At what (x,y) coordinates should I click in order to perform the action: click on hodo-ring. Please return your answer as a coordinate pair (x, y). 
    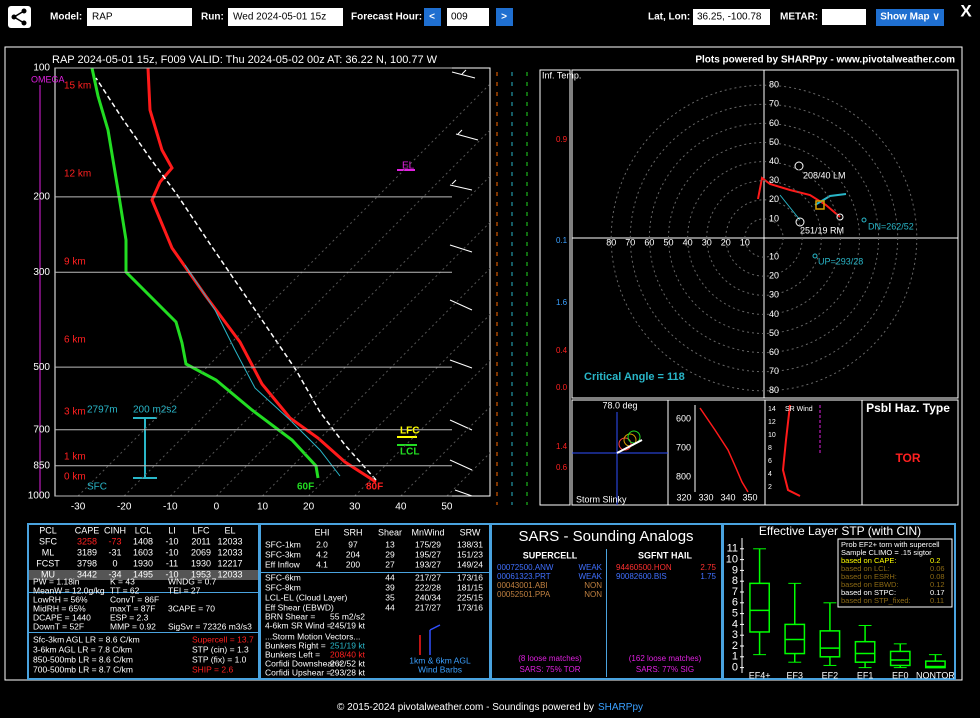
    Looking at the image, I should click on (764, 238).